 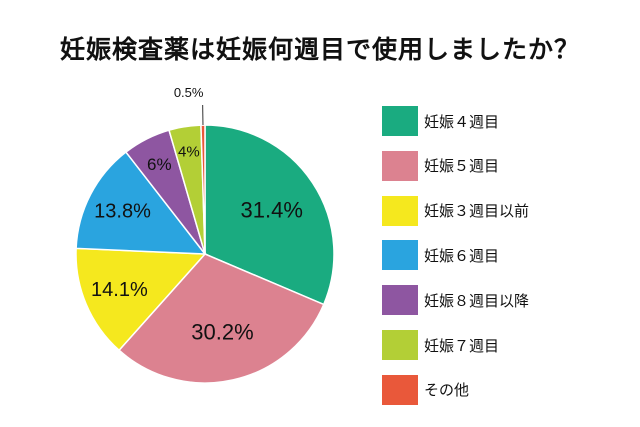 What do you see at coordinates (502, 255) in the screenshot?
I see `legend-item-4: 妊娠６週目` at bounding box center [502, 255].